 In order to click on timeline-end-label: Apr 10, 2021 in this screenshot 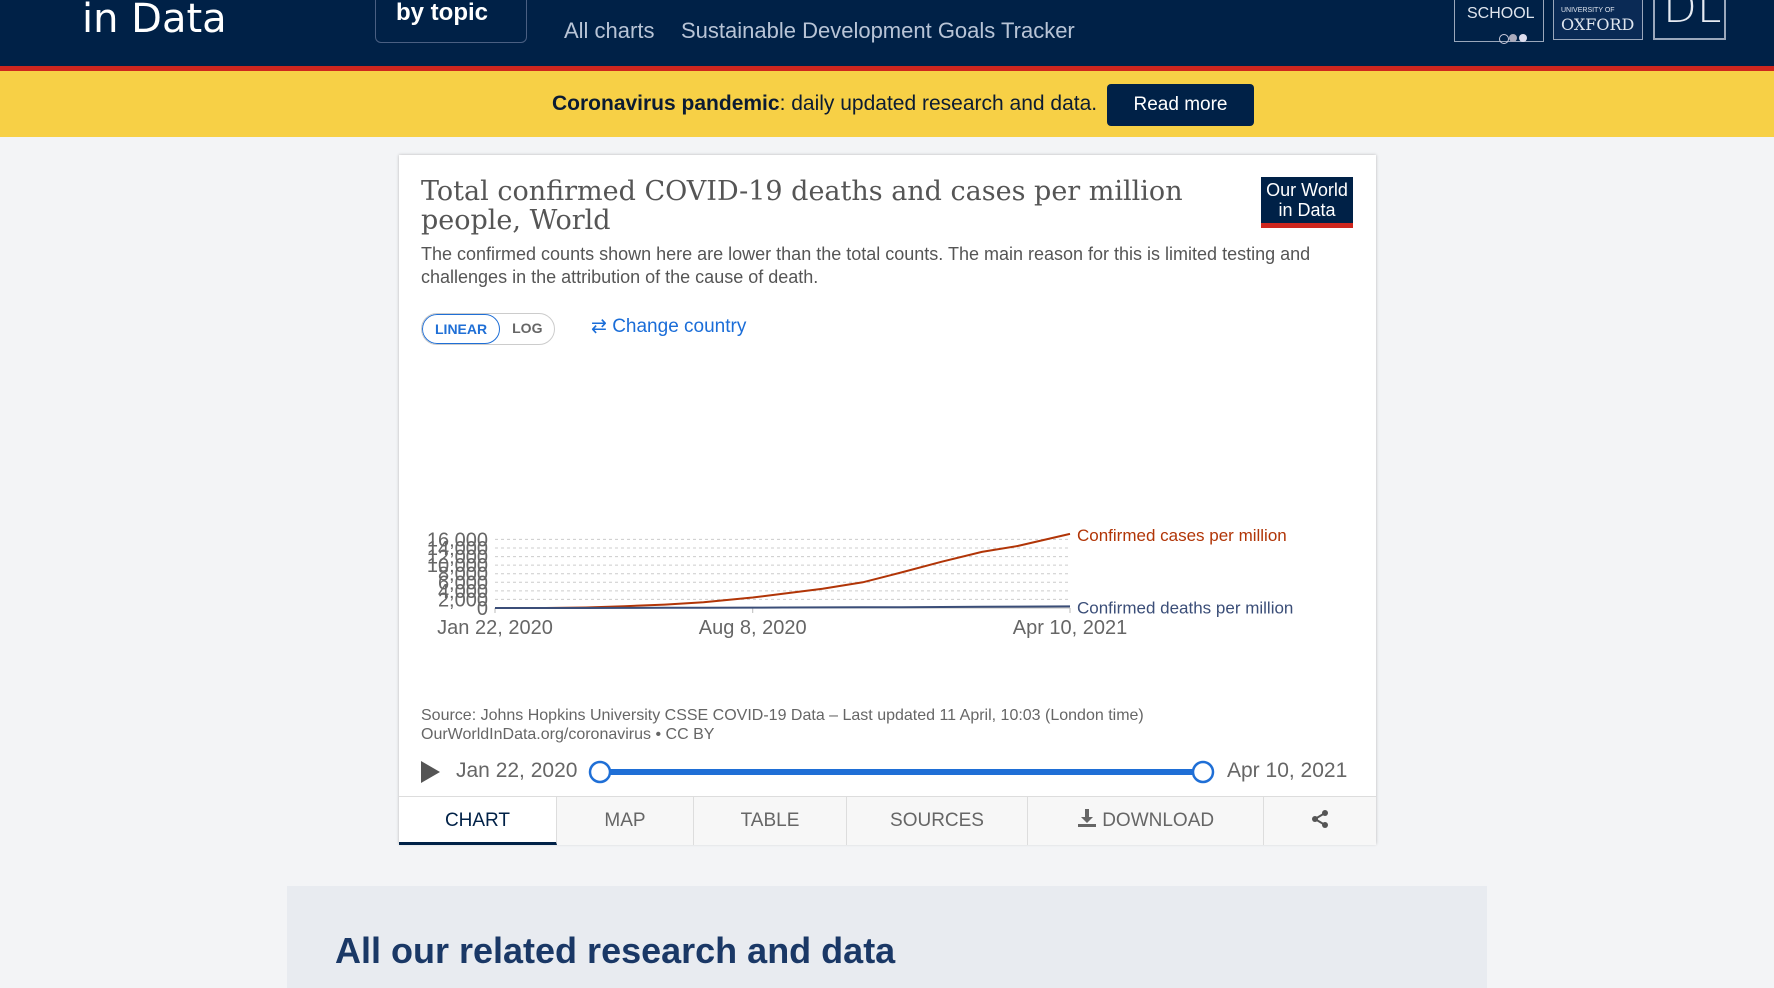, I will do `click(1287, 770)`.